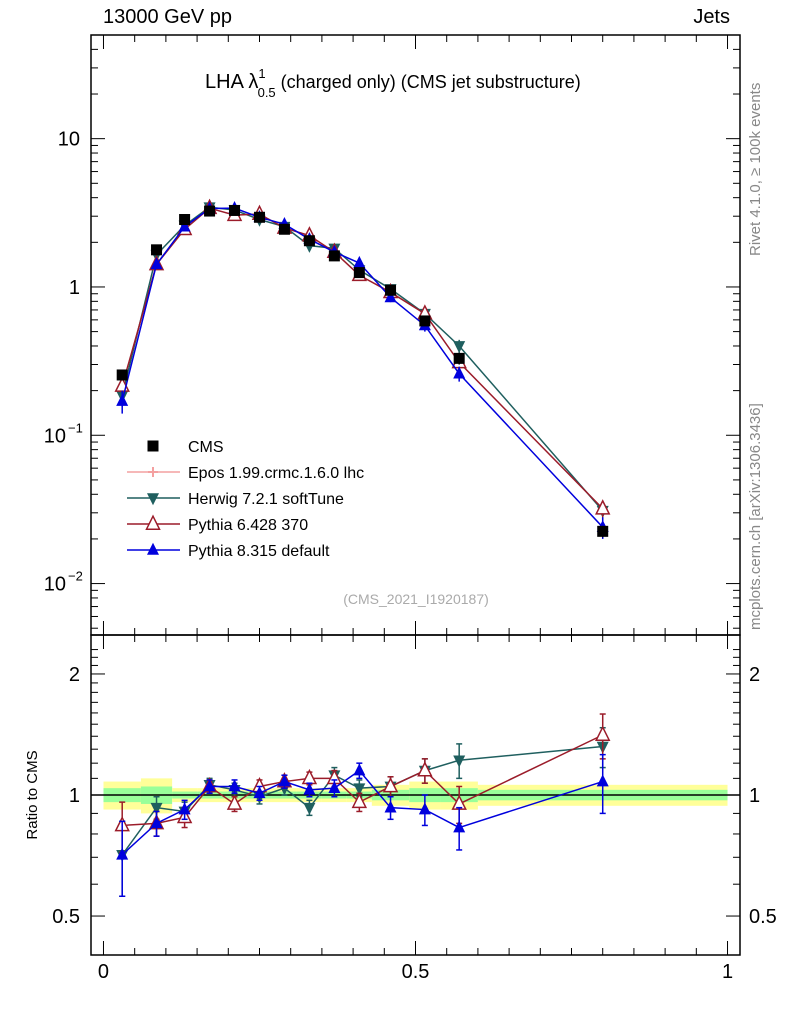 The image size is (786, 1024). Describe the element at coordinates (416, 972) in the screenshot. I see `x-tick-label: 0.5` at that location.